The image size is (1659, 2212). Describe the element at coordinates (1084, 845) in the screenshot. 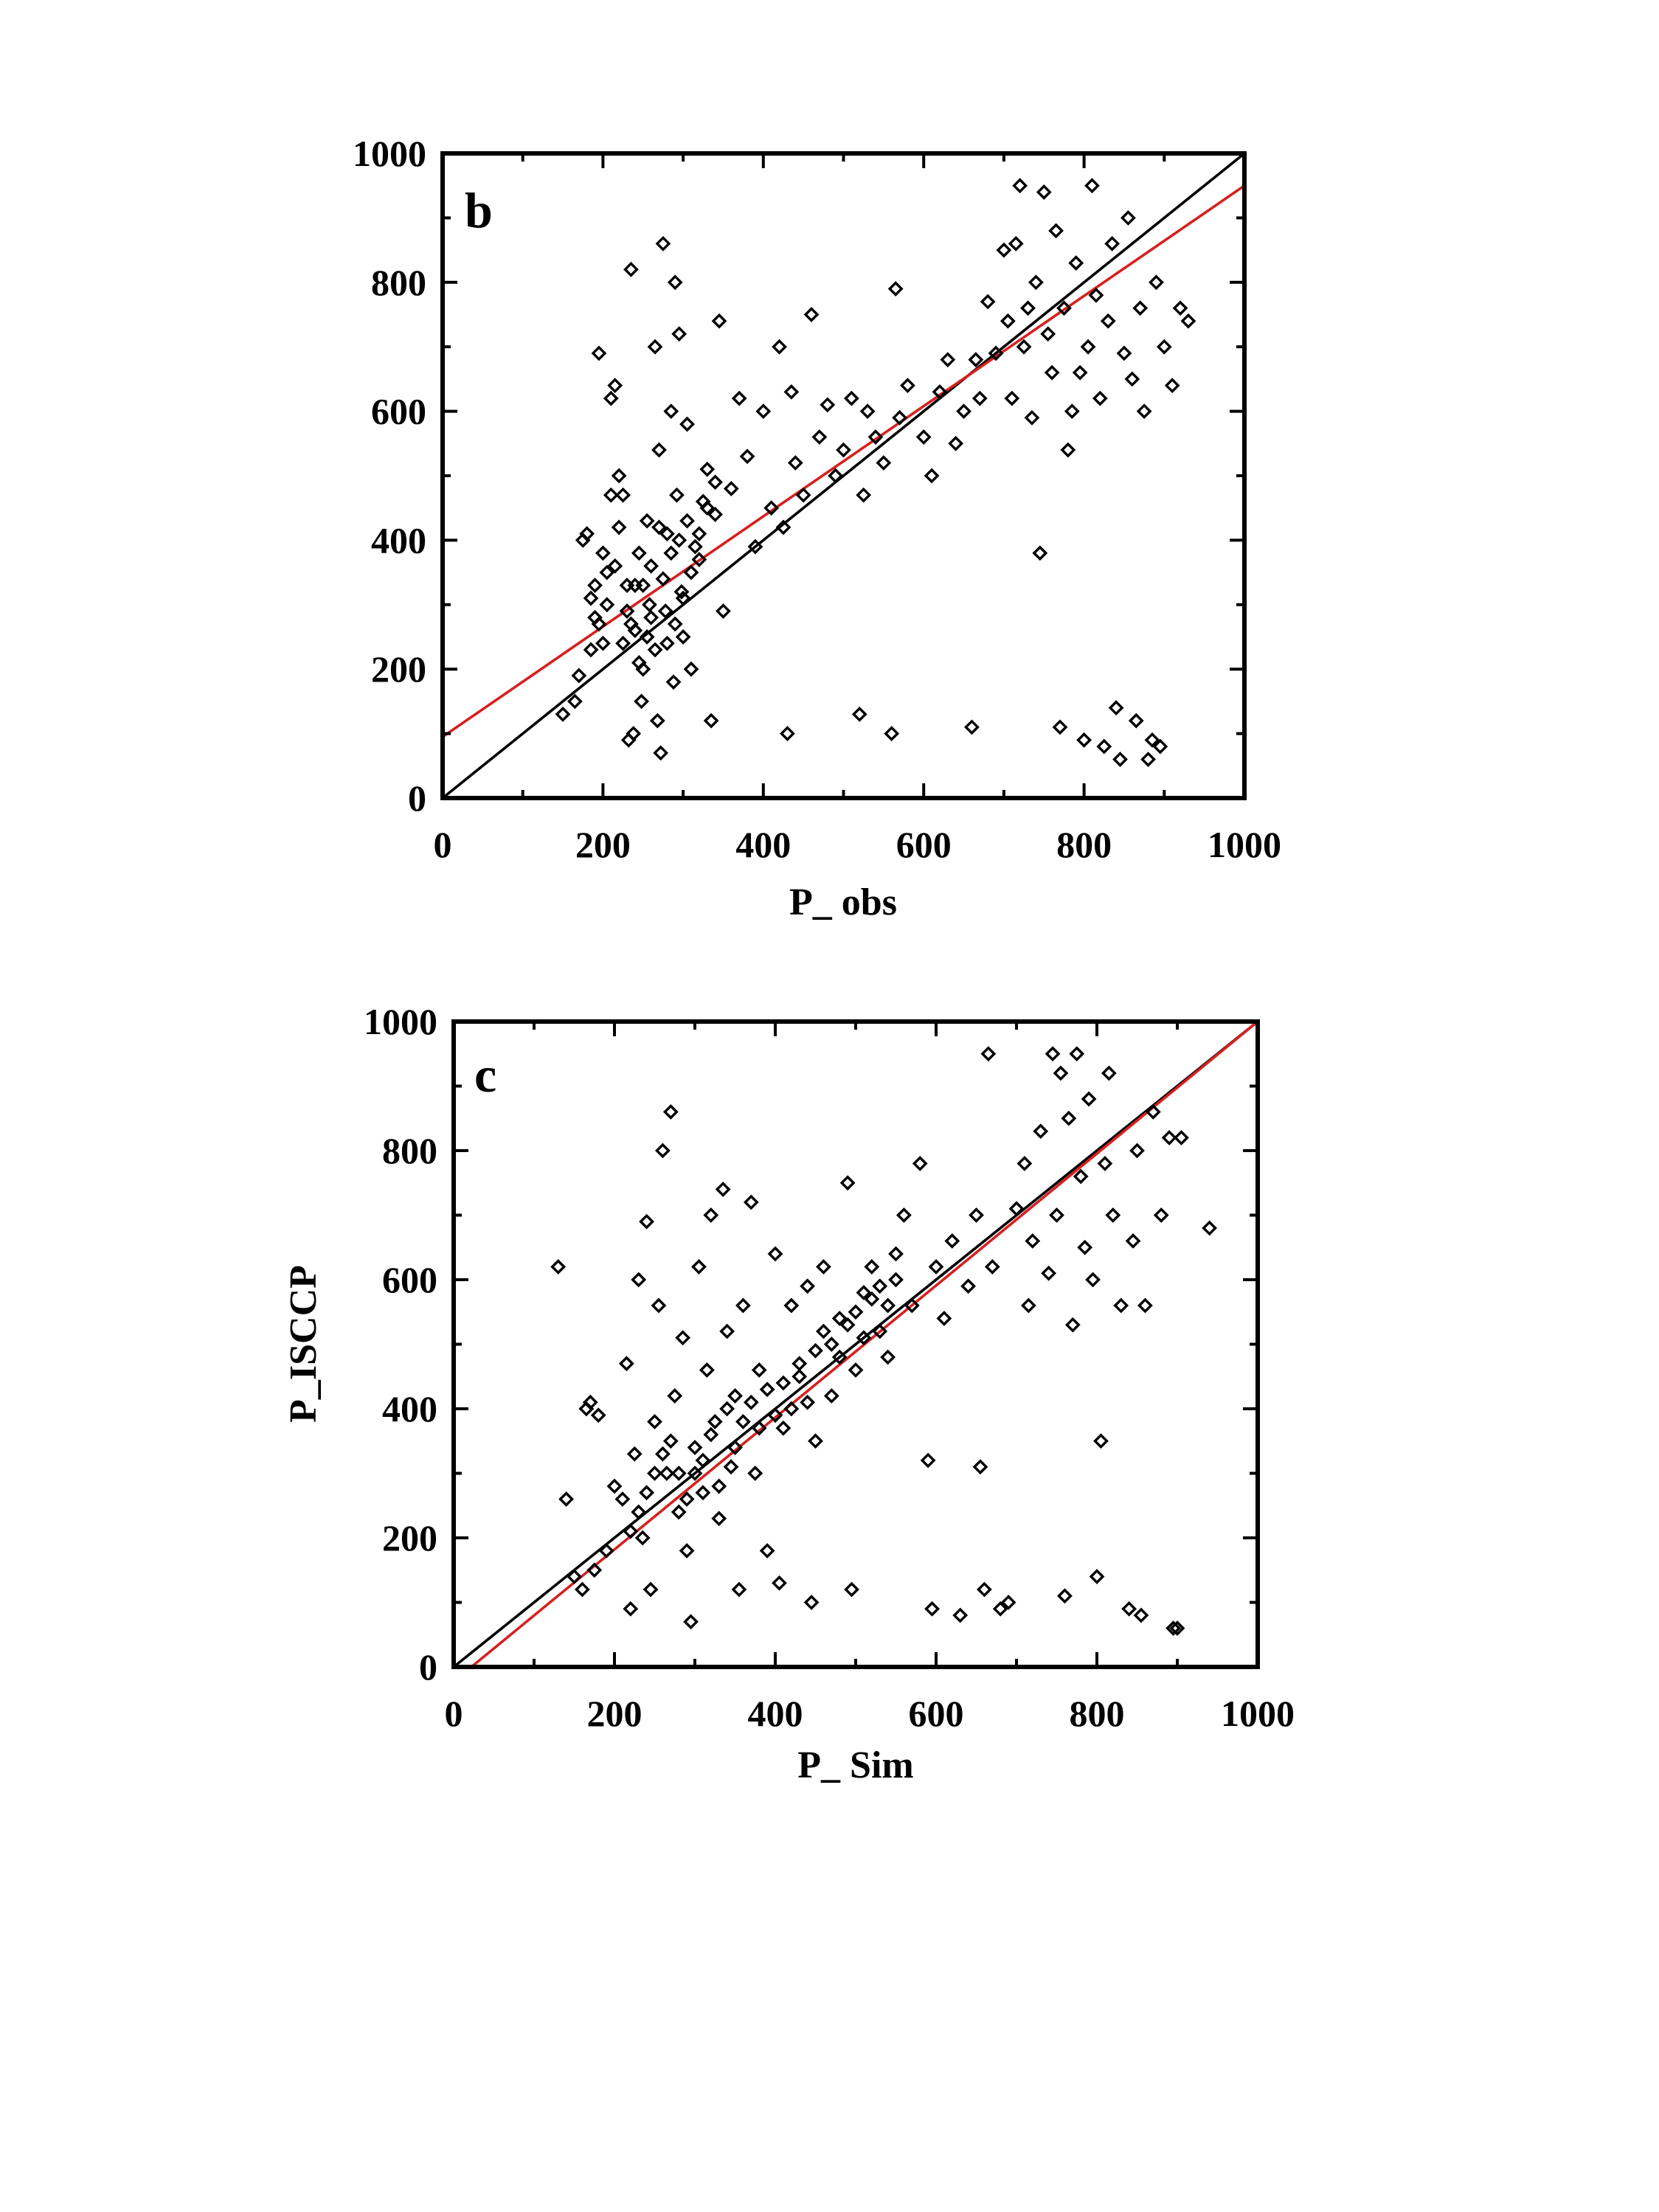

I see `x-tick-label: 800` at that location.